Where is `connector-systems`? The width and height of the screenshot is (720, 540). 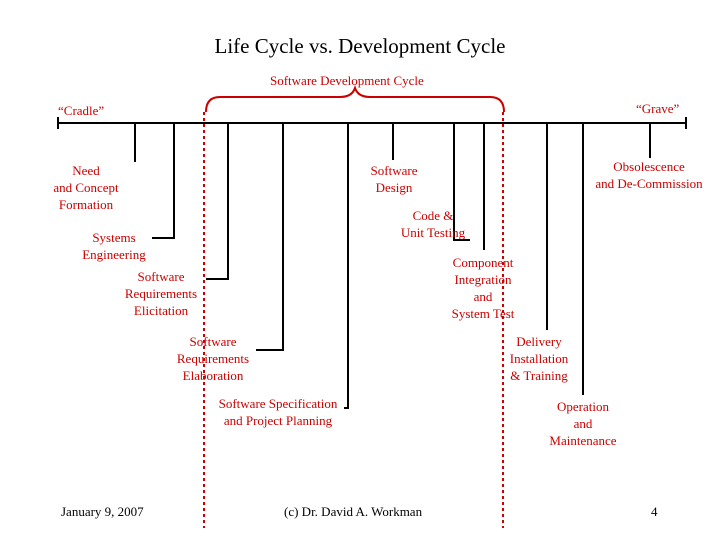 connector-systems is located at coordinates (163, 181).